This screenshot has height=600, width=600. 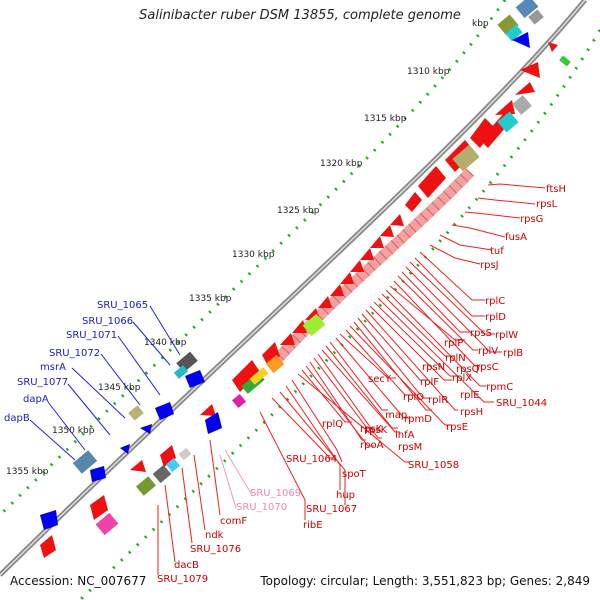 I want to click on gene-box-gray, so click(x=522, y=105).